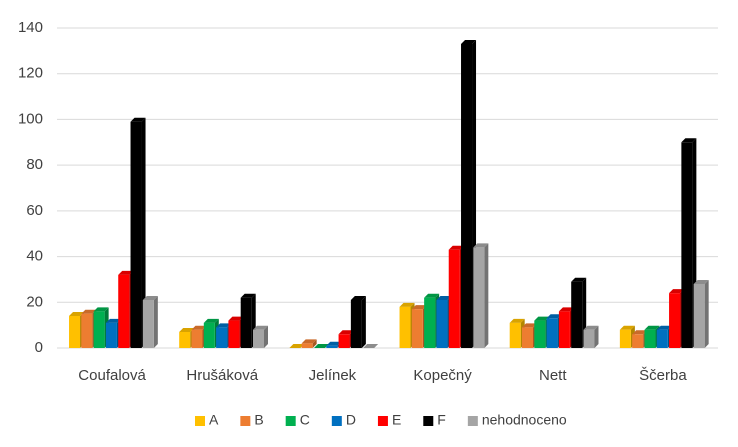  I want to click on legend-label: D, so click(351, 420).